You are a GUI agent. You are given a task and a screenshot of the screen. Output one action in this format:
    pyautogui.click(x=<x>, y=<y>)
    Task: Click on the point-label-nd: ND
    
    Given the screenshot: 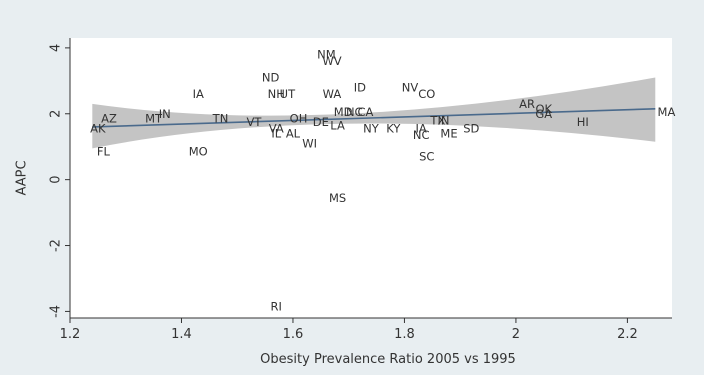 What is the action you would take?
    pyautogui.click(x=271, y=78)
    